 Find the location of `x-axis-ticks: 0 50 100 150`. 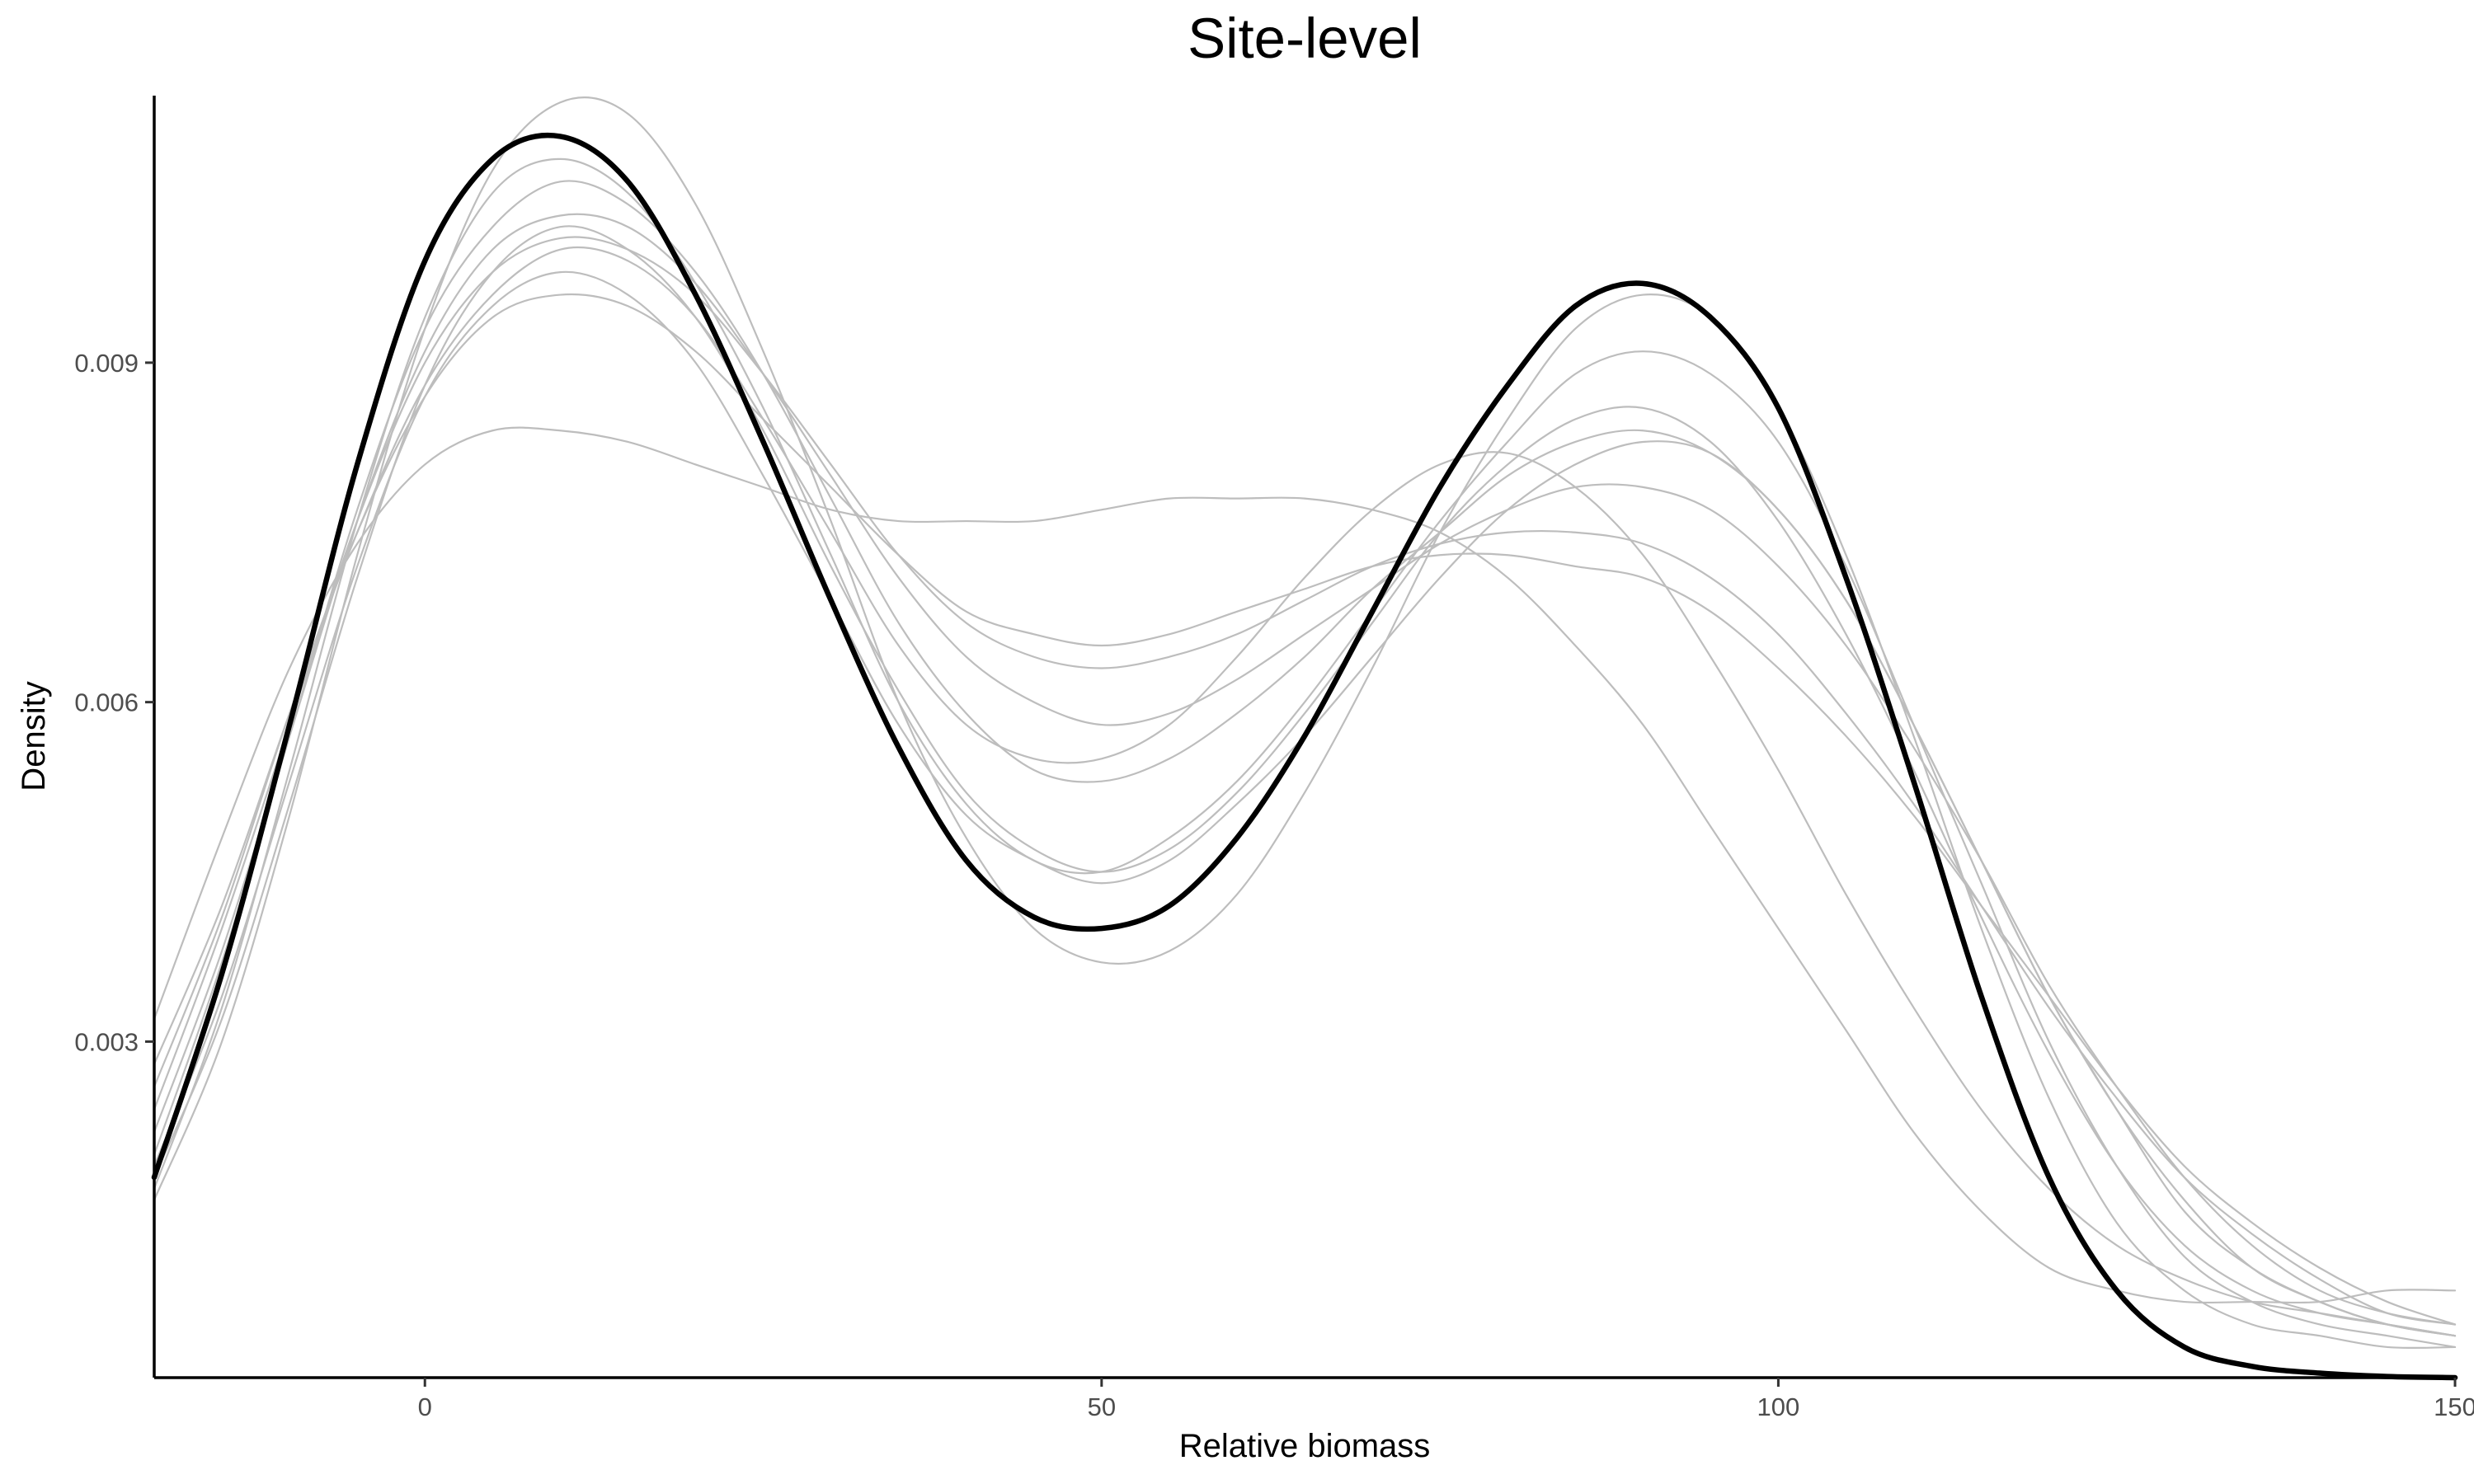

x-axis-ticks: 0 50 100 150 is located at coordinates (1446, 1399).